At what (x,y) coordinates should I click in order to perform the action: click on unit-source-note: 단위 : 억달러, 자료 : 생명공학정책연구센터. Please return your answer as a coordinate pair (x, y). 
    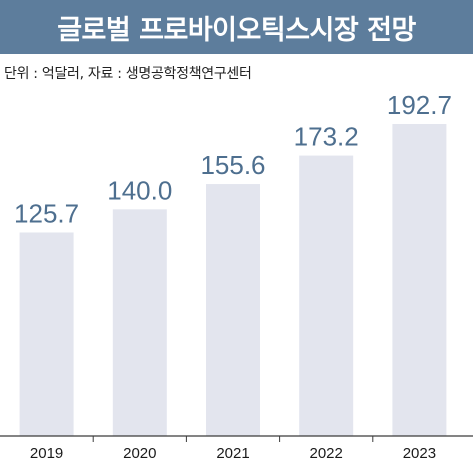
    Looking at the image, I should click on (128, 74).